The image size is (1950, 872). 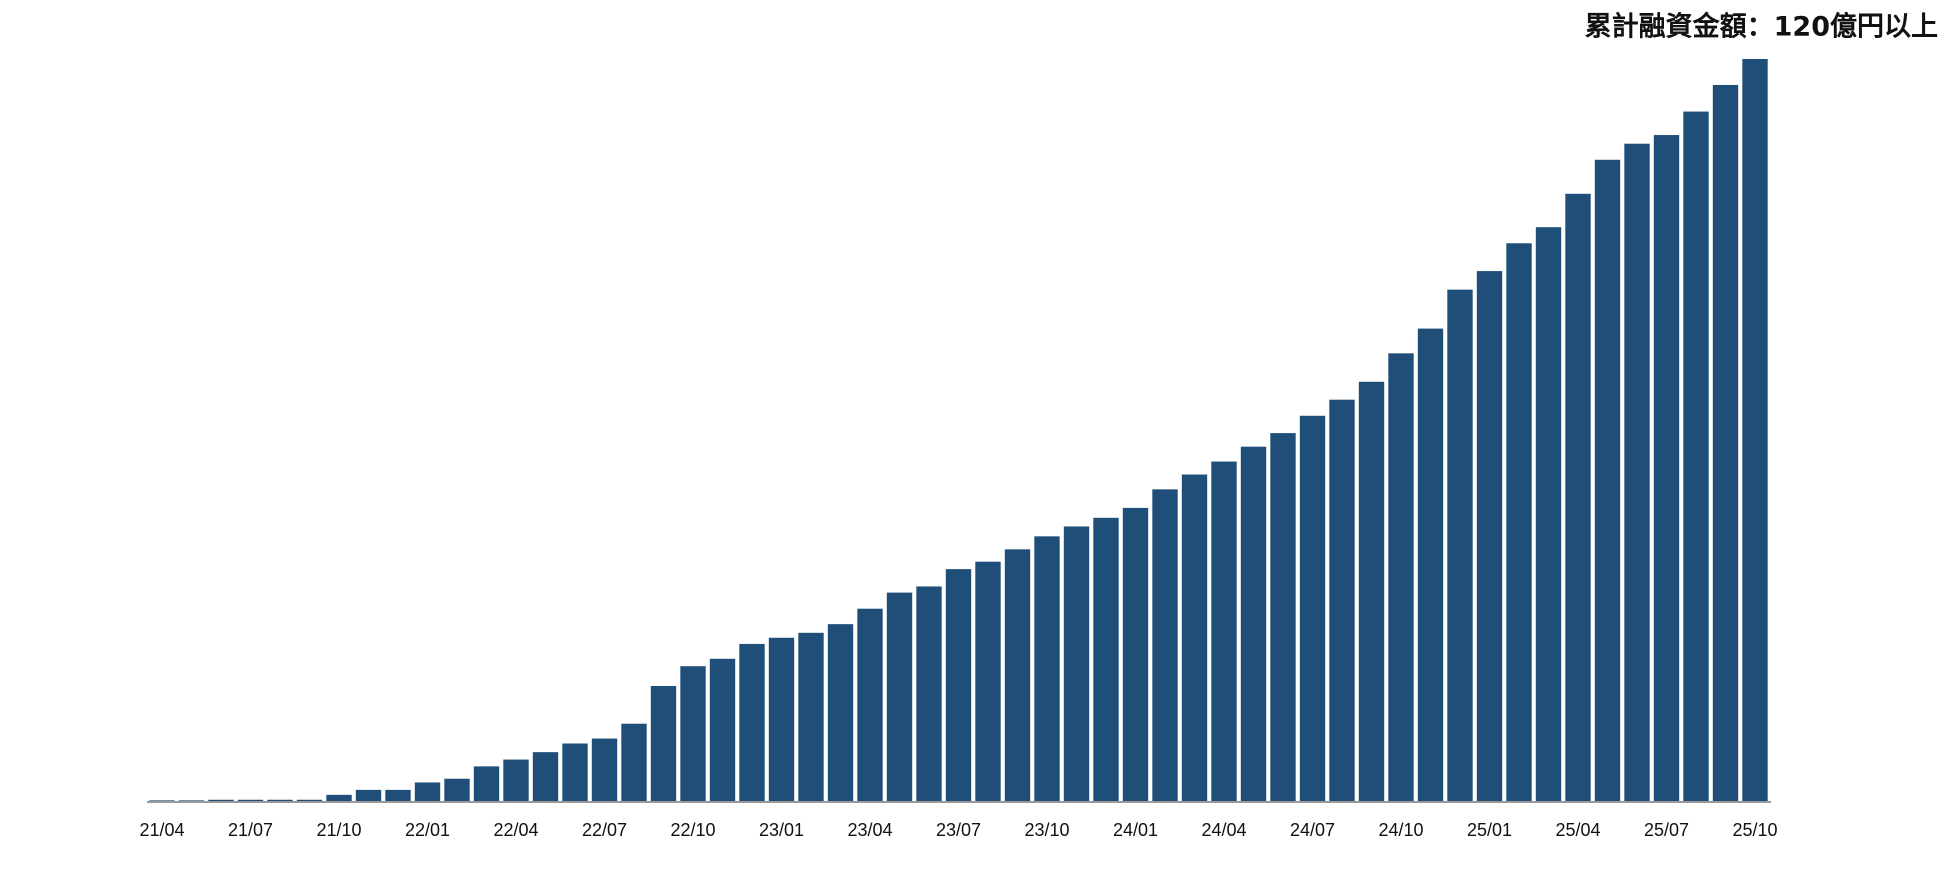 I want to click on x-tick-label: 23/07, so click(x=958, y=830).